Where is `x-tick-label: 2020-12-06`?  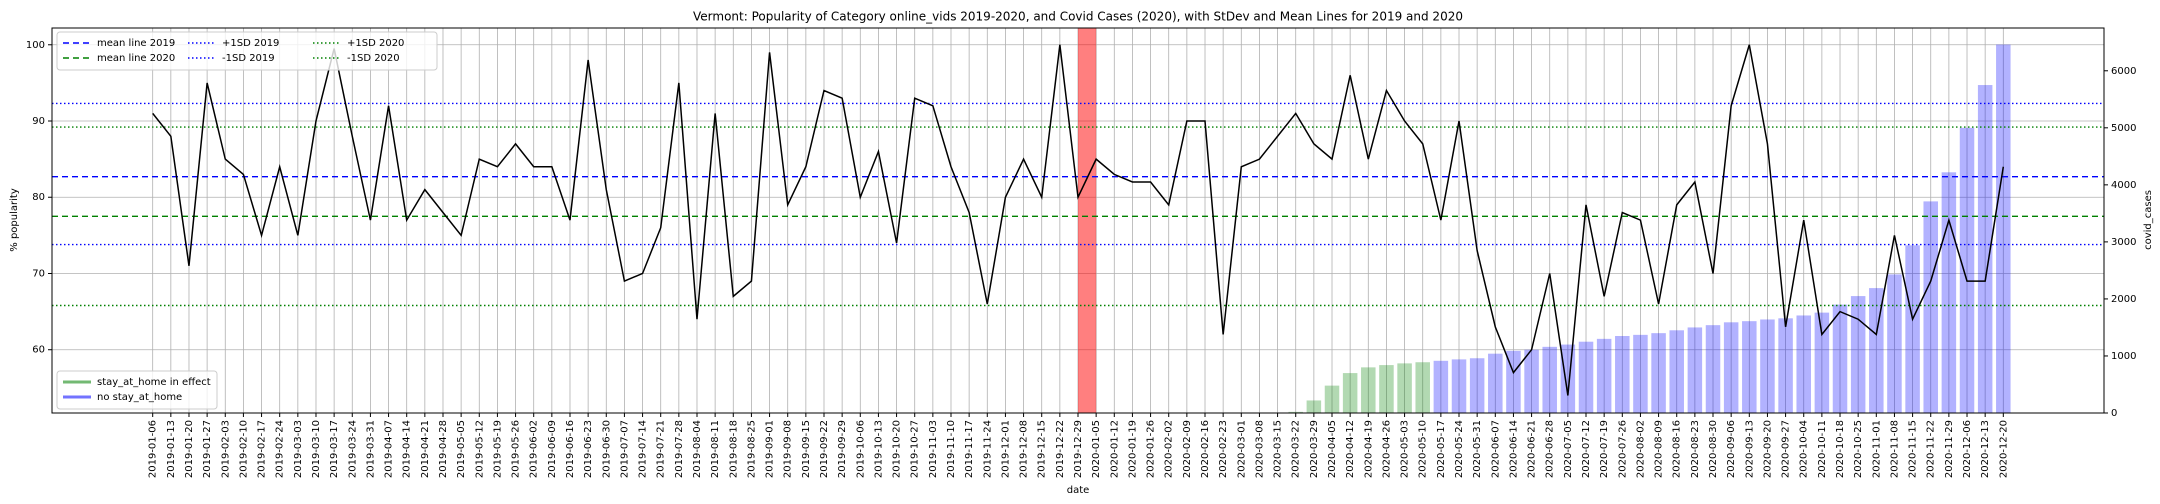 x-tick-label: 2020-12-06 is located at coordinates (1967, 449).